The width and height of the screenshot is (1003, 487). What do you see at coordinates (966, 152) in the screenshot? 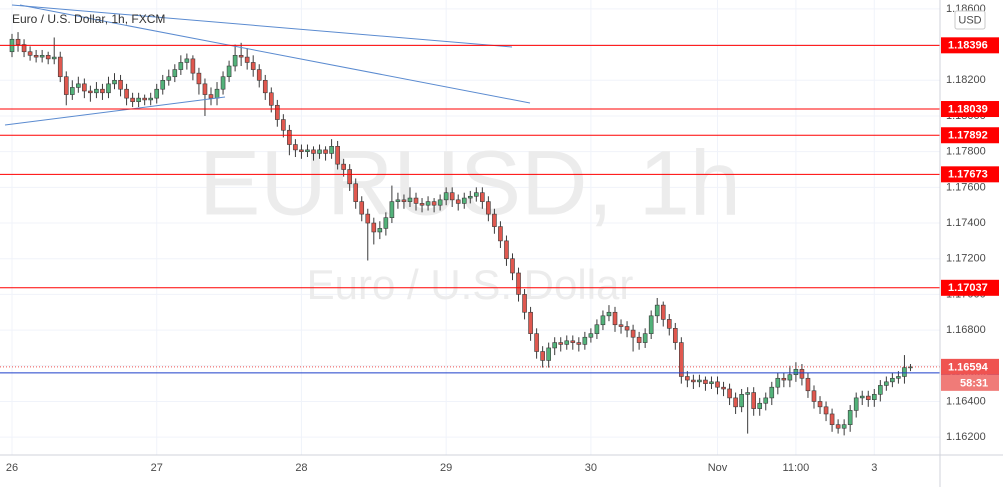
I see `y-tick-label: 1.17800` at bounding box center [966, 152].